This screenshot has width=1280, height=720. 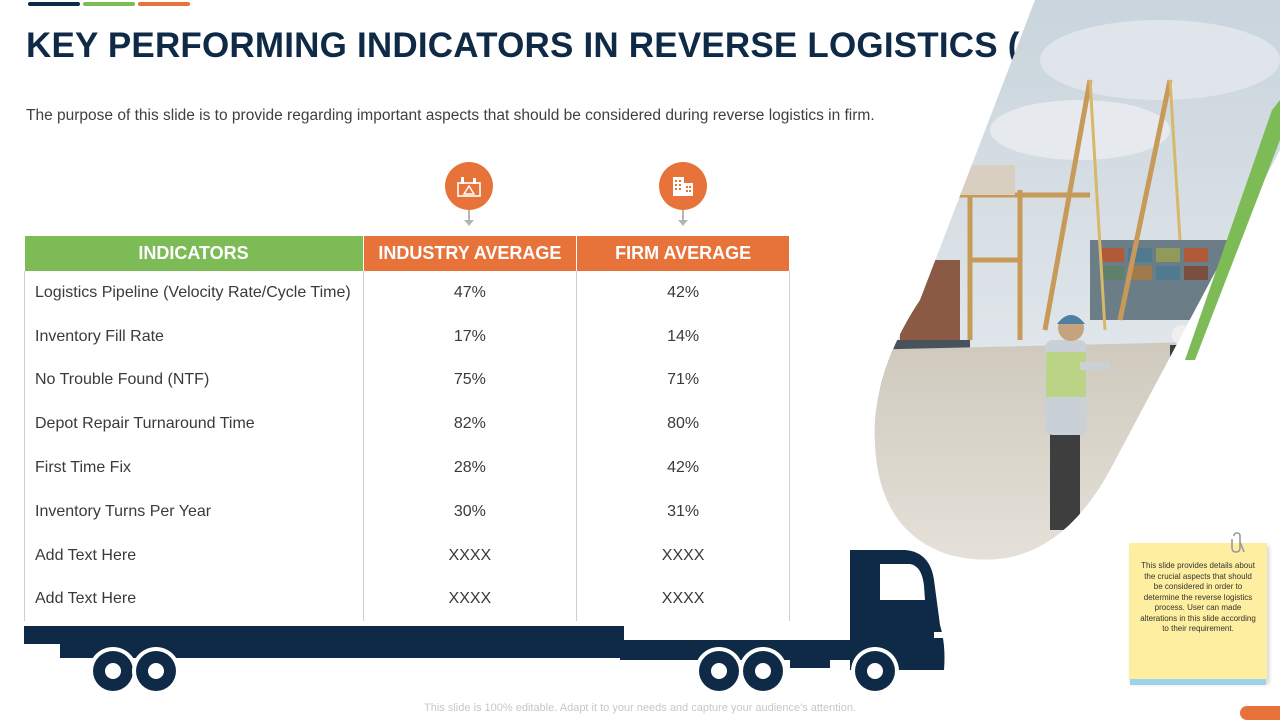 I want to click on industry-value-cell: 47%, so click(x=470, y=293).